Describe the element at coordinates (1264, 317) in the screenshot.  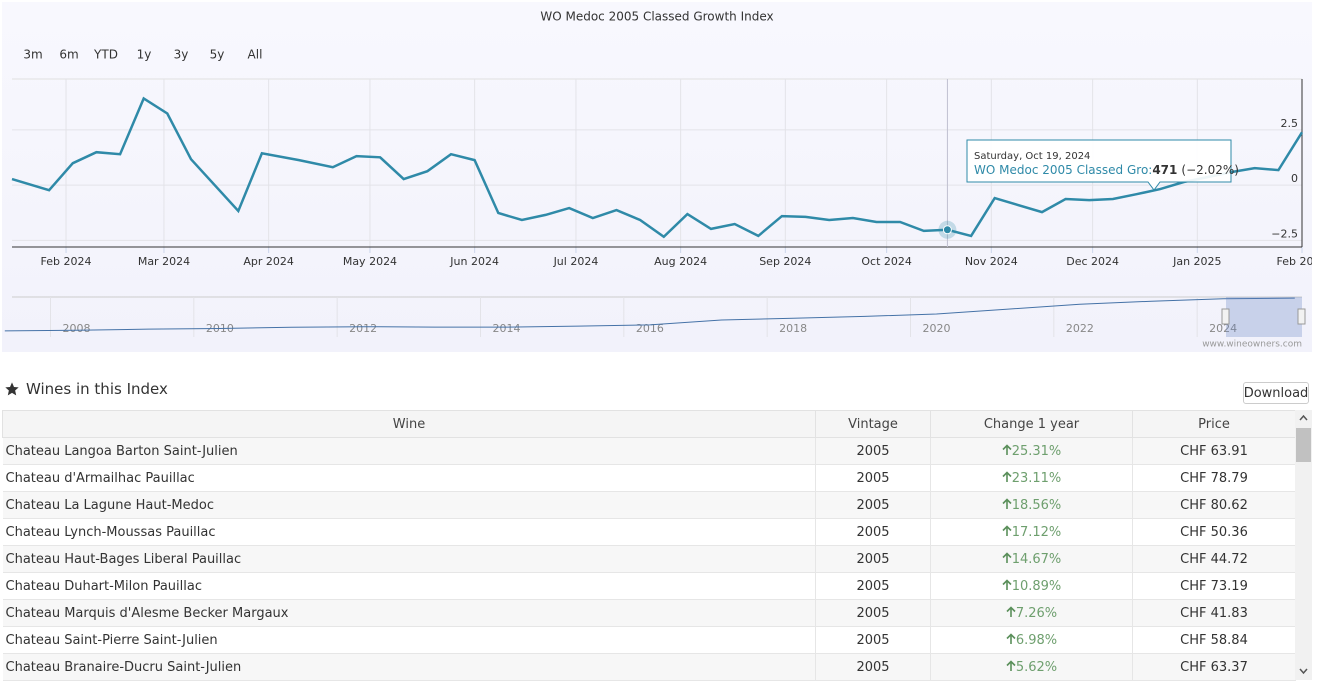
I see `navigator-selection` at that location.